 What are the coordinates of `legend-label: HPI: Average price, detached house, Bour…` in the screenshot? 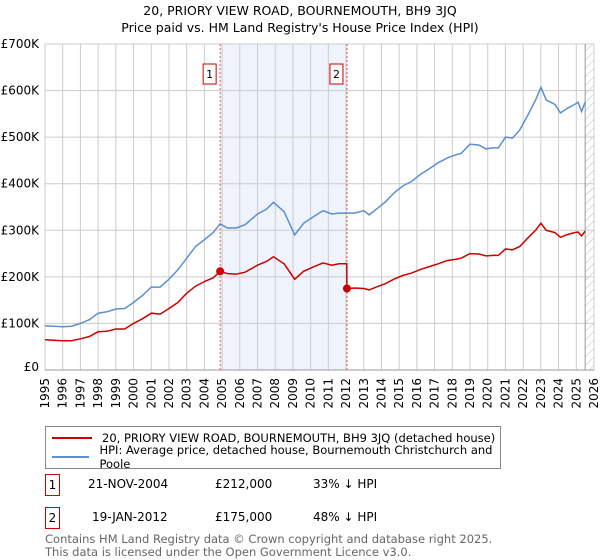 It's located at (296, 457).